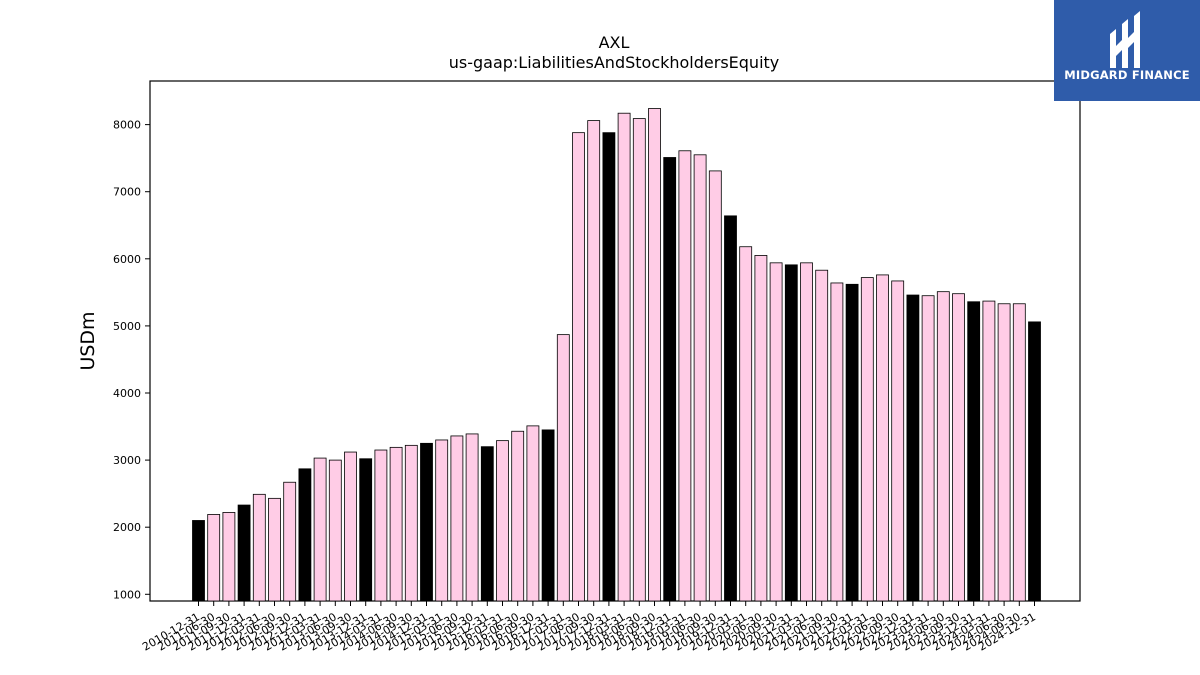 Image resolution: width=1200 pixels, height=675 pixels. Describe the element at coordinates (88, 340) in the screenshot. I see `y-axis-label: USDm` at that location.